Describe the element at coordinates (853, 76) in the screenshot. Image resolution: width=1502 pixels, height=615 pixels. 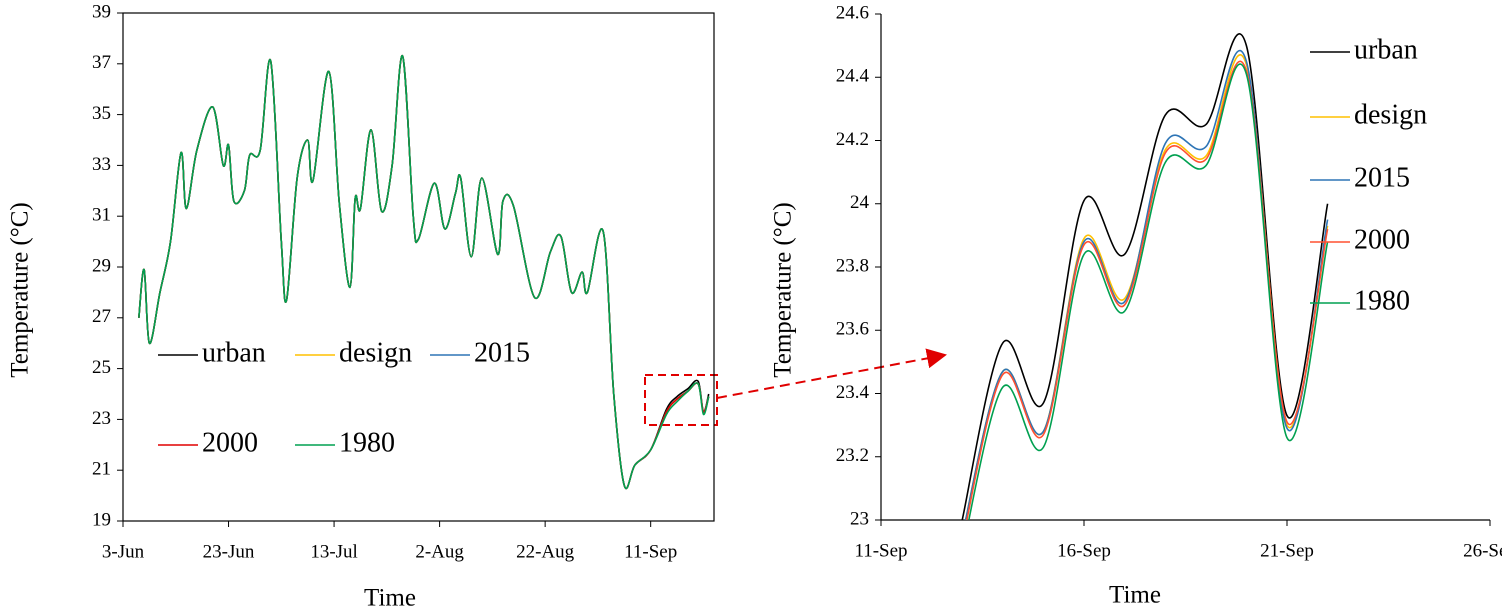
I see `y-tick-label: 24.4` at that location.